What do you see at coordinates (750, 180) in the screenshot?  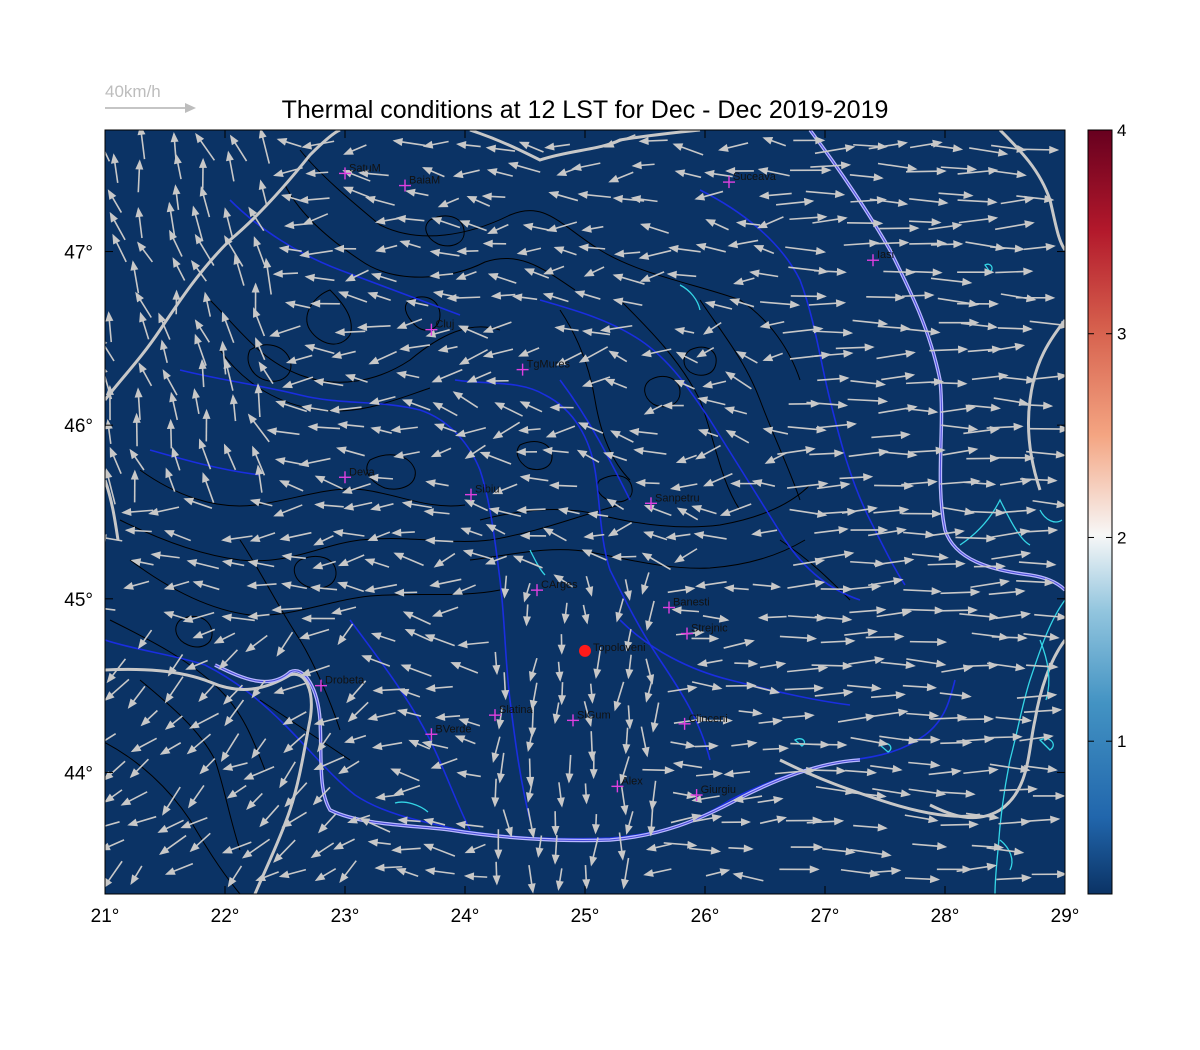 I see `station: Suceava` at bounding box center [750, 180].